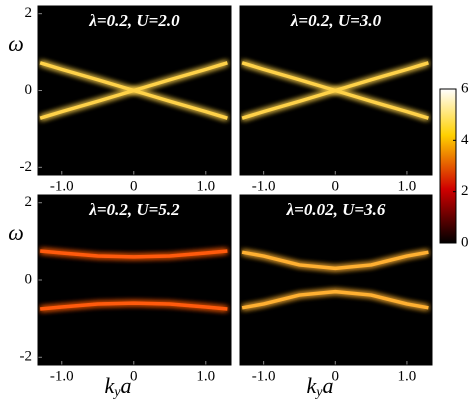 This screenshot has width=474, height=403. I want to click on panel-title: λ=0.02, U=3.6, so click(336, 209).